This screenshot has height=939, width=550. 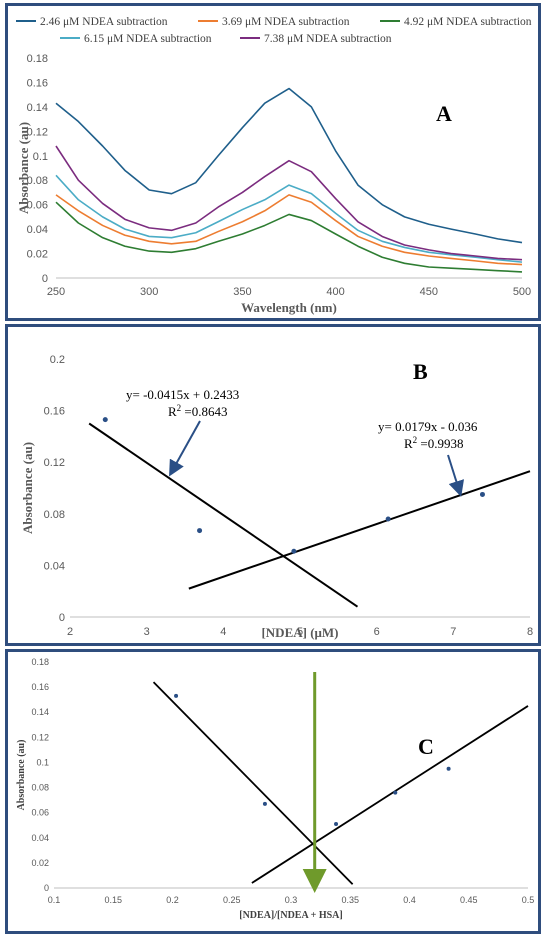 I want to click on x-tick-label: 6, so click(x=377, y=632).